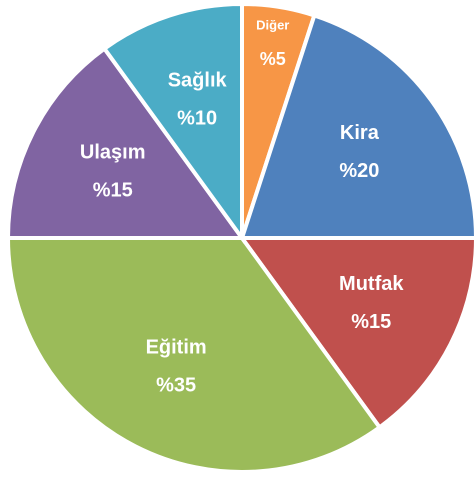  I want to click on slice-label: Diğer, so click(272, 24).